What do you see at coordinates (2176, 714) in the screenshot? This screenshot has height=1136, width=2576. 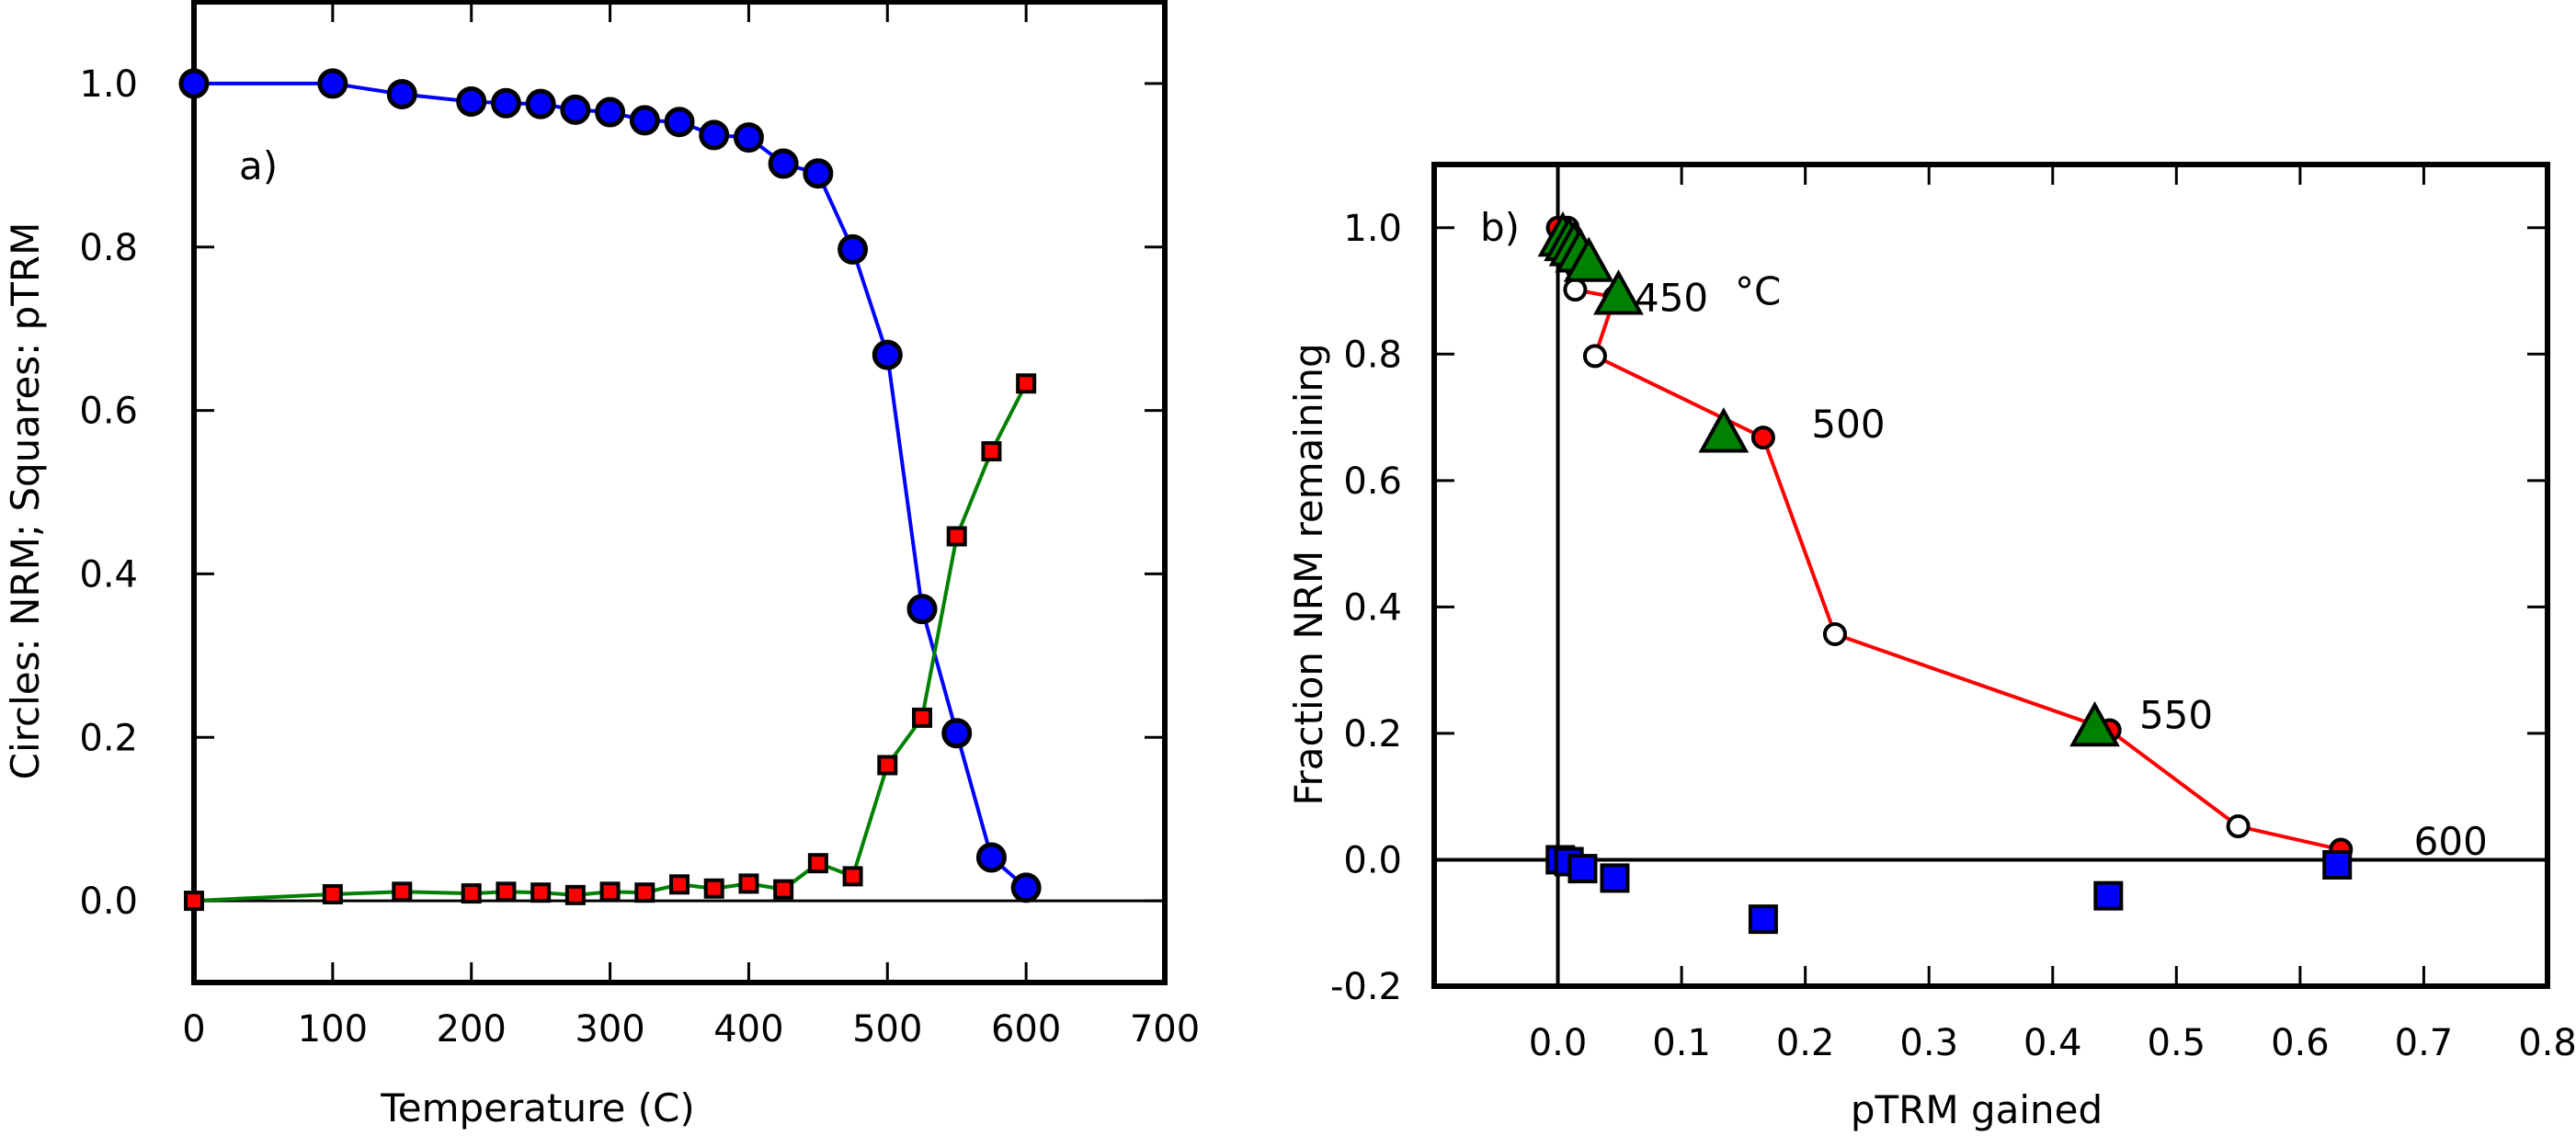 I see `temperature-annotation: 550` at bounding box center [2176, 714].